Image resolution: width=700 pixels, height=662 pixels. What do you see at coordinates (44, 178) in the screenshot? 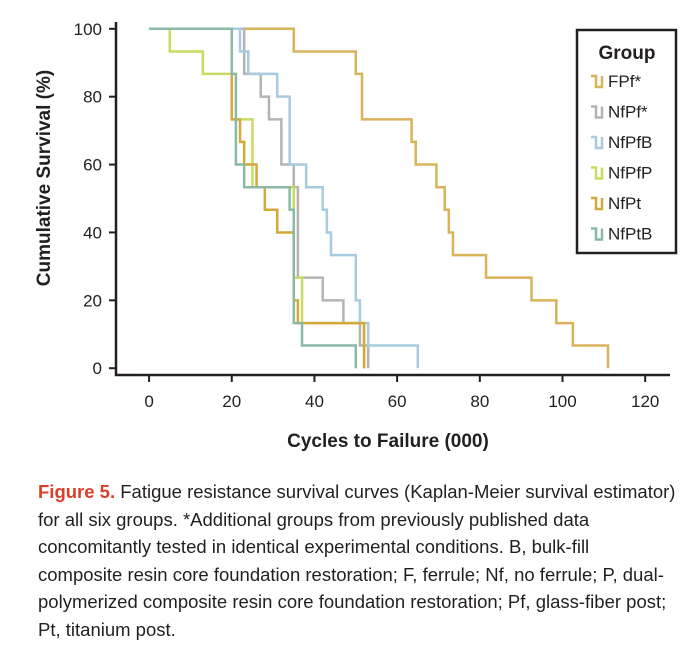
I see `y-axis-title: Cumulative Survival (%)` at bounding box center [44, 178].